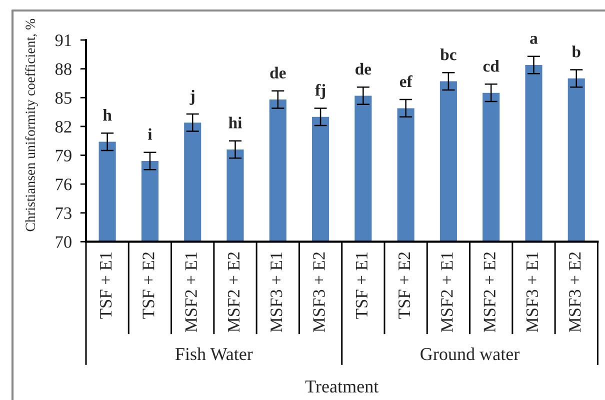 The height and width of the screenshot is (400, 605). I want to click on y-tick-label: 76, so click(64, 184).